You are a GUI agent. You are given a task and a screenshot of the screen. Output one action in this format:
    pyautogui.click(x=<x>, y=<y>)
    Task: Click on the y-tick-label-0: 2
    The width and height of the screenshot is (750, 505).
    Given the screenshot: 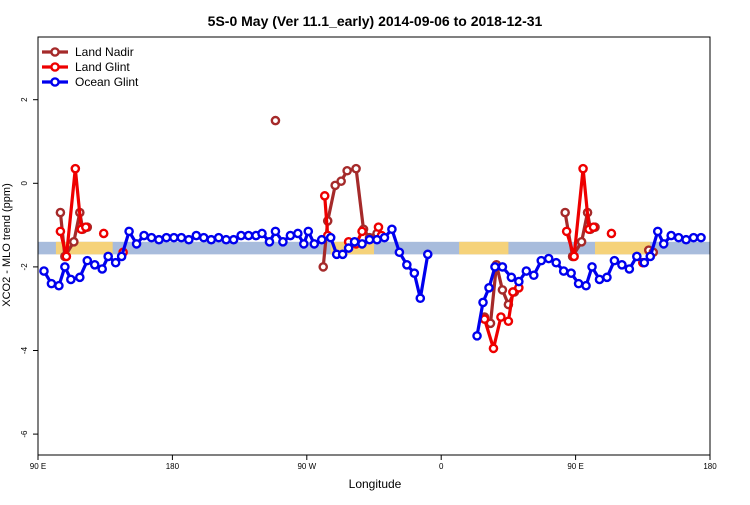 What is the action you would take?
    pyautogui.click(x=24, y=99)
    